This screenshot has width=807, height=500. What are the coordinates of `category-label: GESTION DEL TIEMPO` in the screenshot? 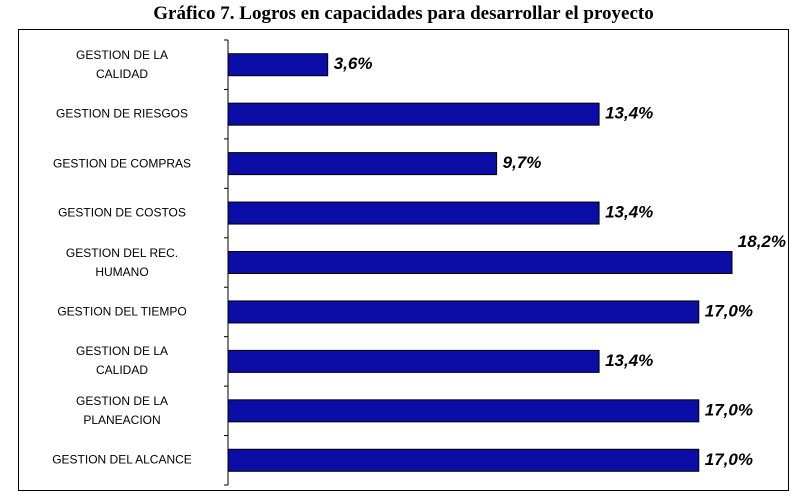 It's located at (122, 311).